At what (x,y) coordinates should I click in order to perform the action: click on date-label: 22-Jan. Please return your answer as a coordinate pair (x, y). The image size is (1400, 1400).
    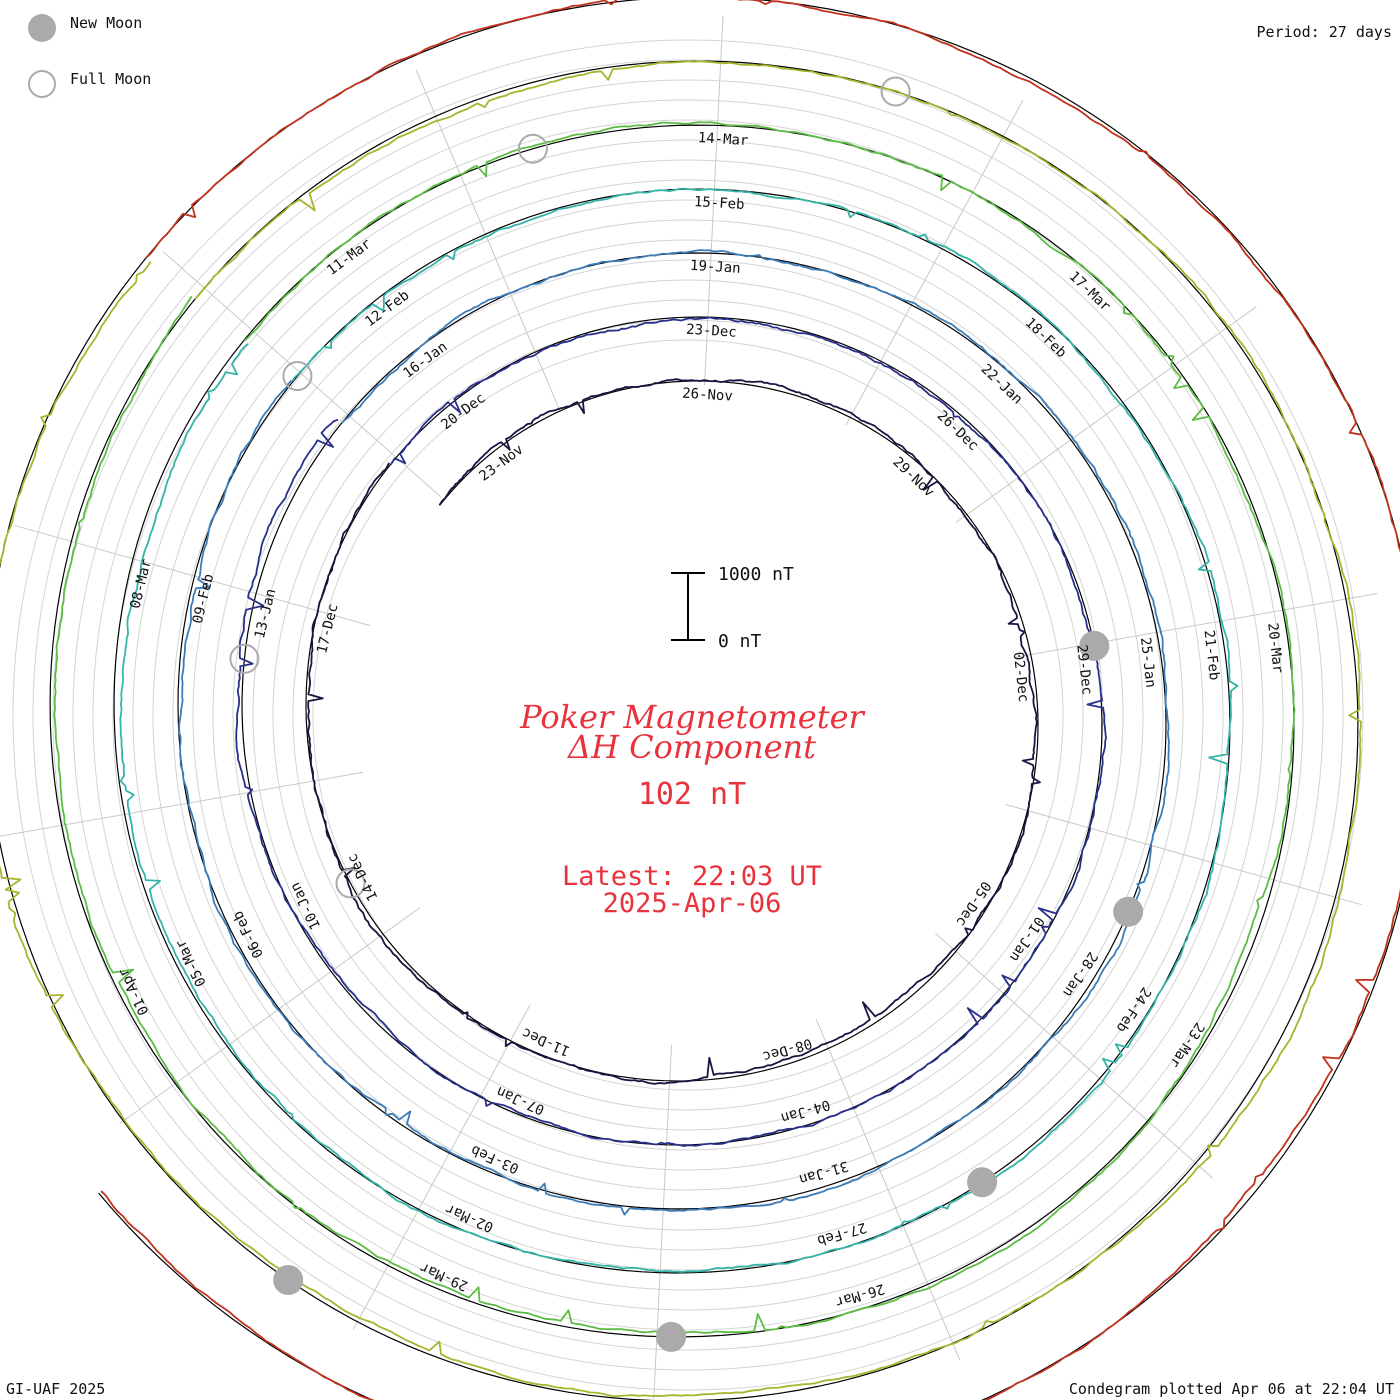
    Looking at the image, I should click on (1002, 384).